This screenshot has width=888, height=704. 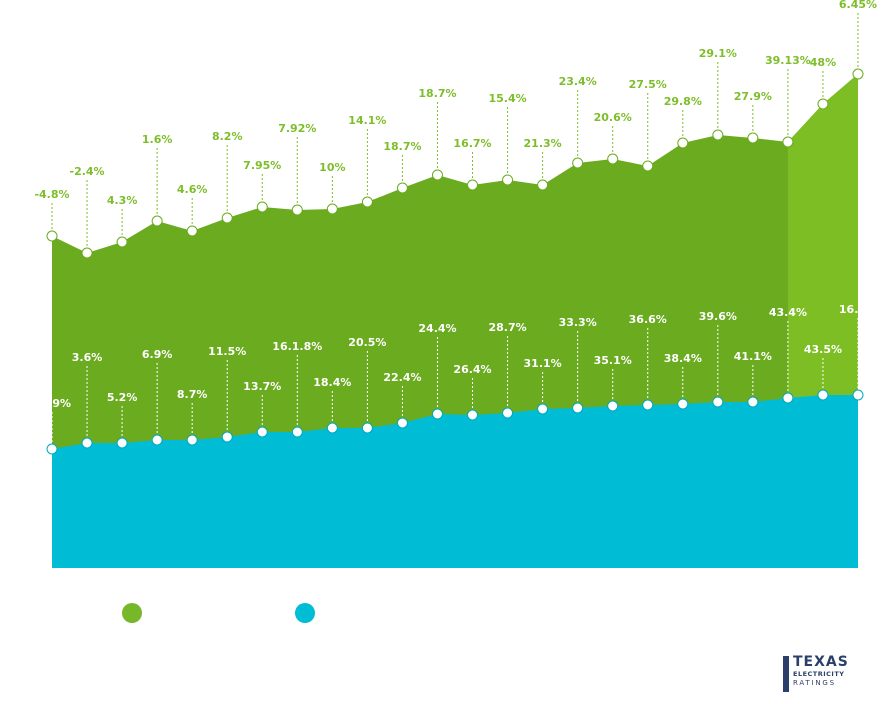 I want to click on series-b-data-label: 41.1%, so click(x=753, y=356).